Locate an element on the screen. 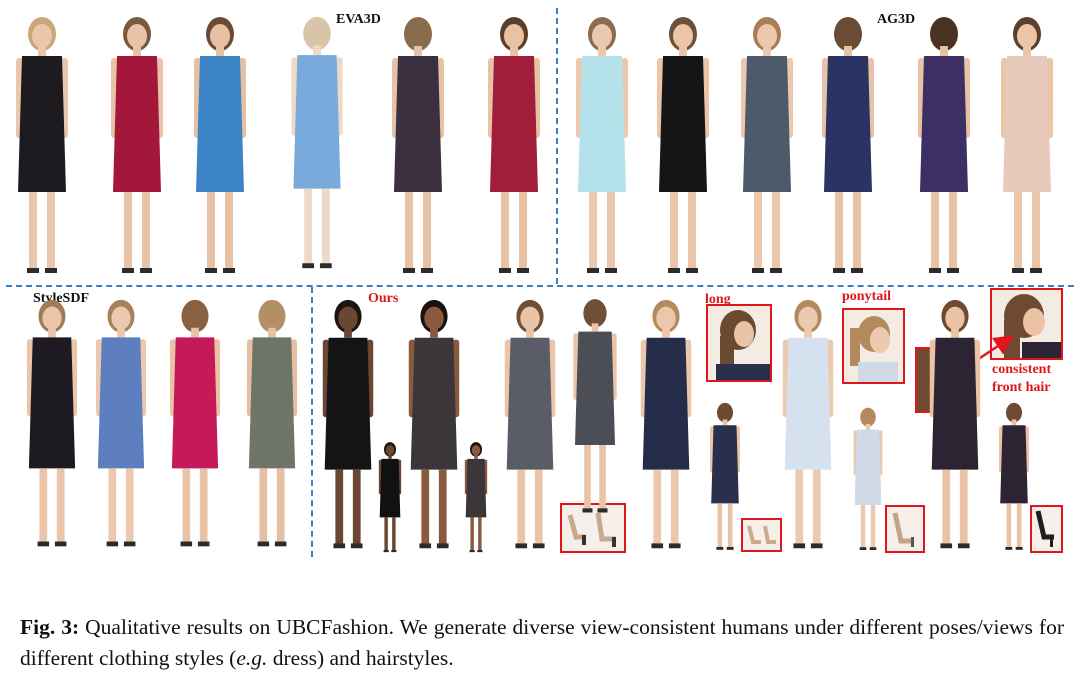 The width and height of the screenshot is (1080, 686). zoom-box-front-hair-top is located at coordinates (1026, 324).